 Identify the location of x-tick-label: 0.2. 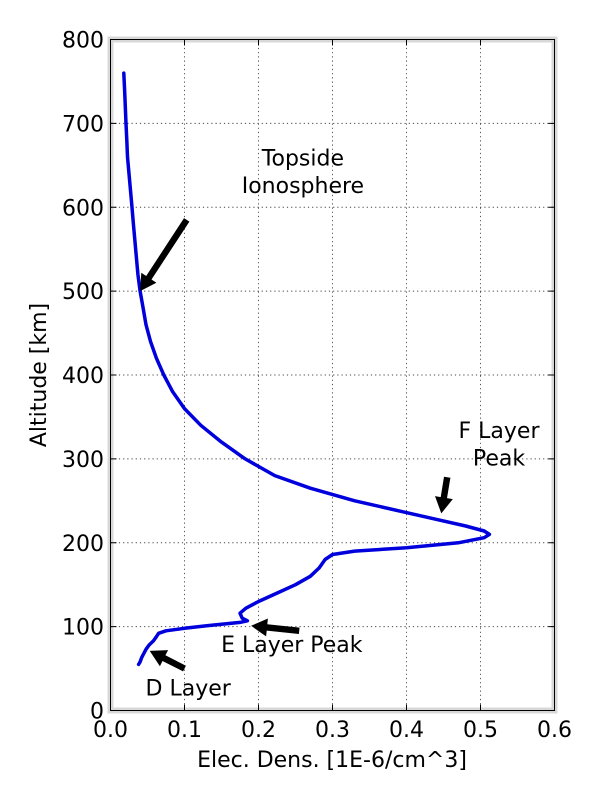
(258, 730).